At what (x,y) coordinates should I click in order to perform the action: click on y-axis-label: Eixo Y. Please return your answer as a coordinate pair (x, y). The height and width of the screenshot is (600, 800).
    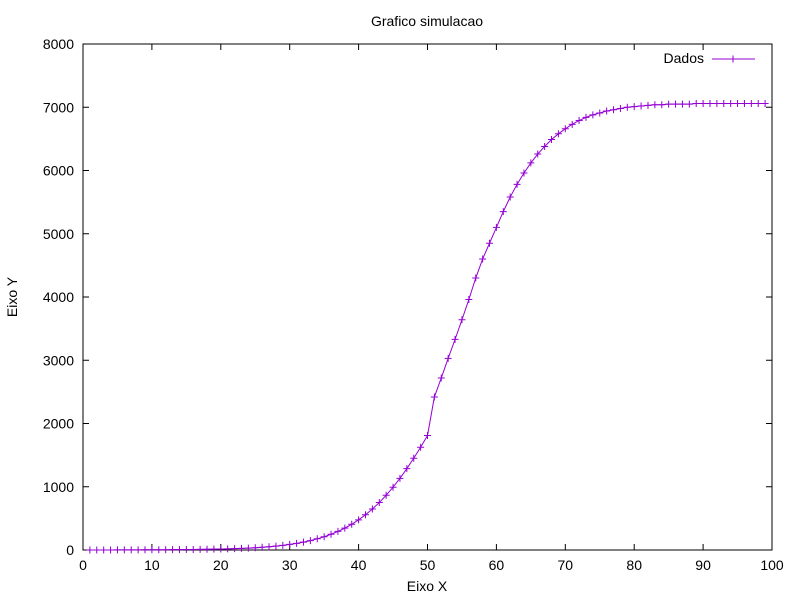
    Looking at the image, I should click on (12, 296).